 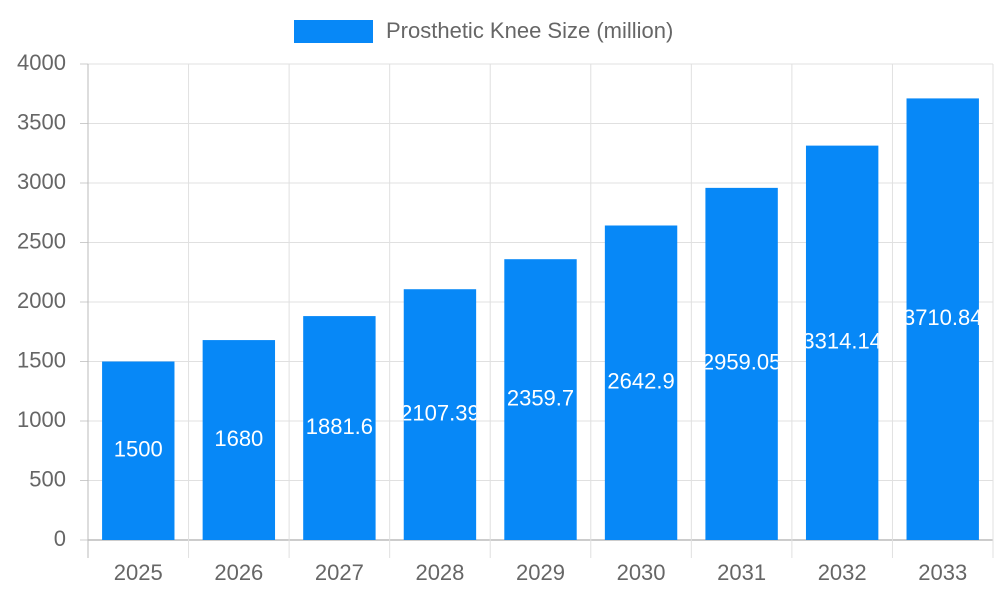 What do you see at coordinates (60, 538) in the screenshot?
I see `y-tick-label: 0` at bounding box center [60, 538].